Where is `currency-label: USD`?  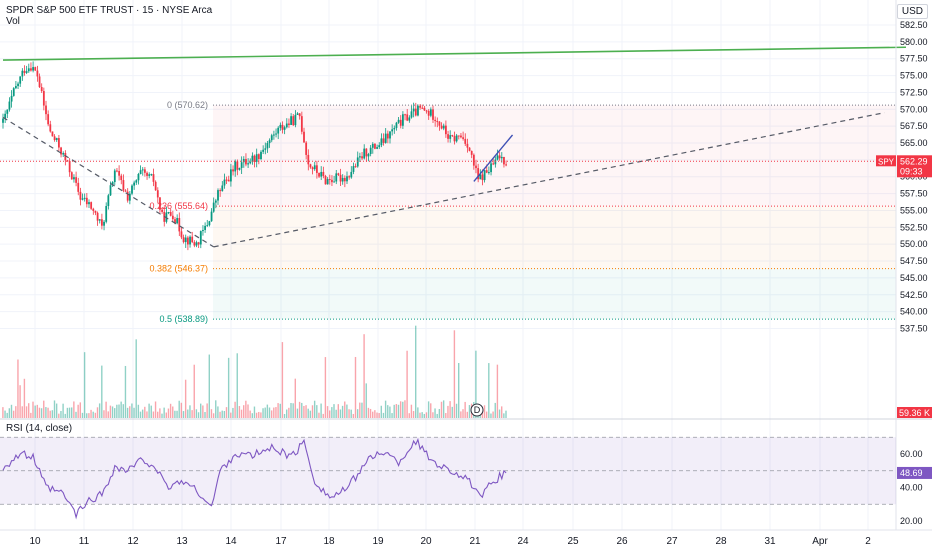 currency-label: USD is located at coordinates (912, 11).